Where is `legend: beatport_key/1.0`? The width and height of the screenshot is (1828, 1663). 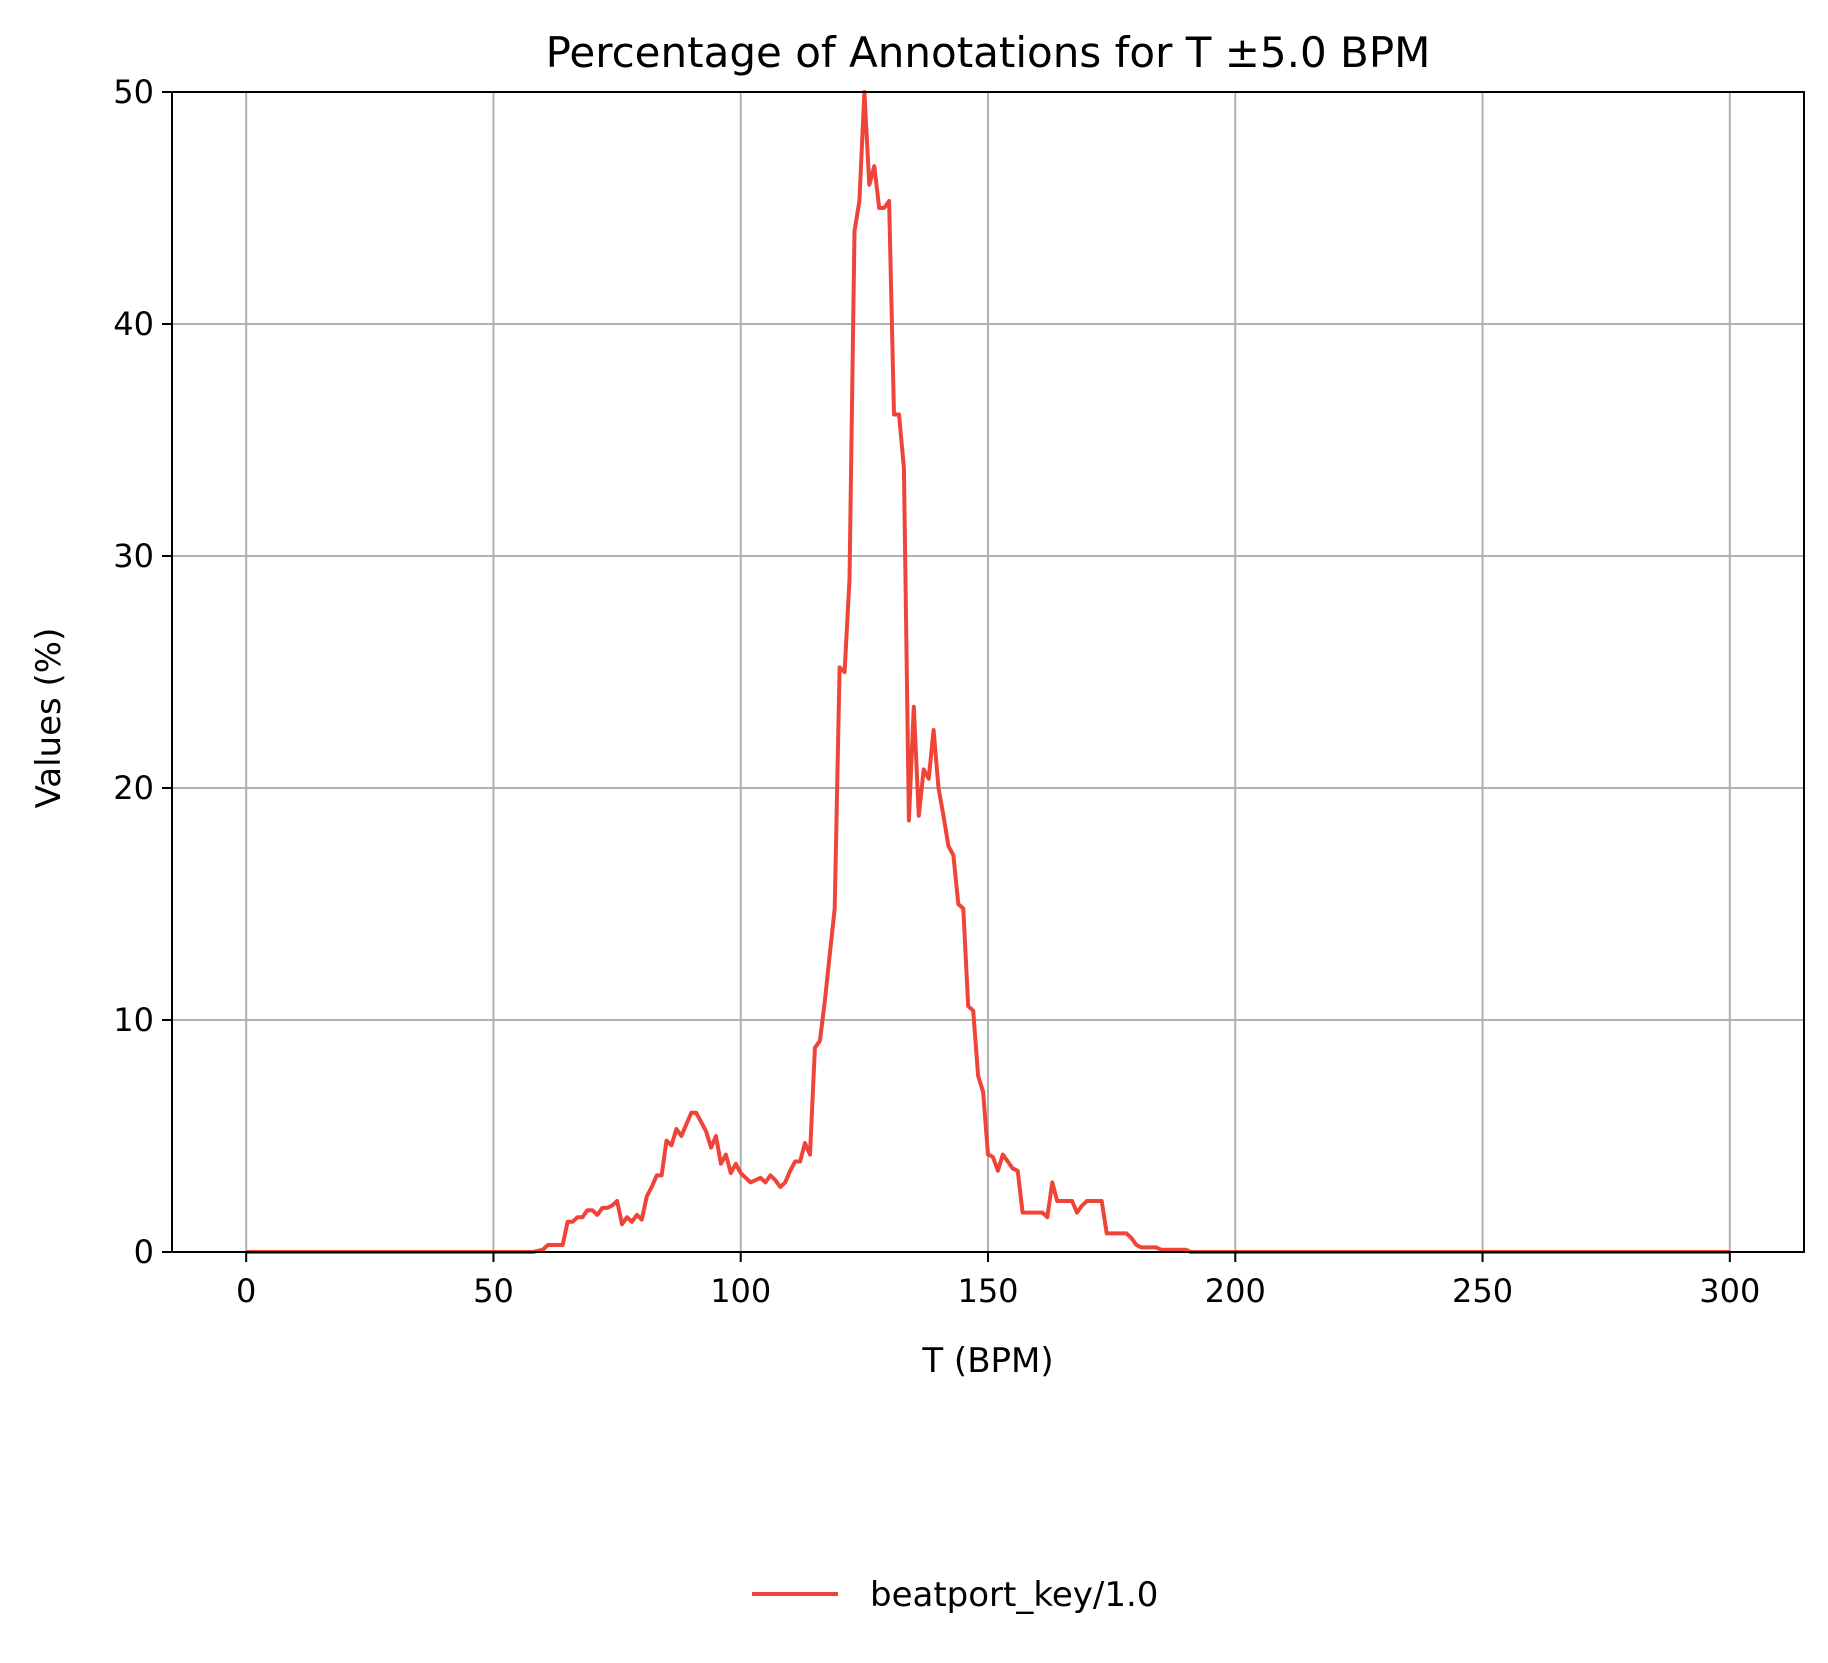 legend: beatport_key/1.0 is located at coordinates (955, 1595).